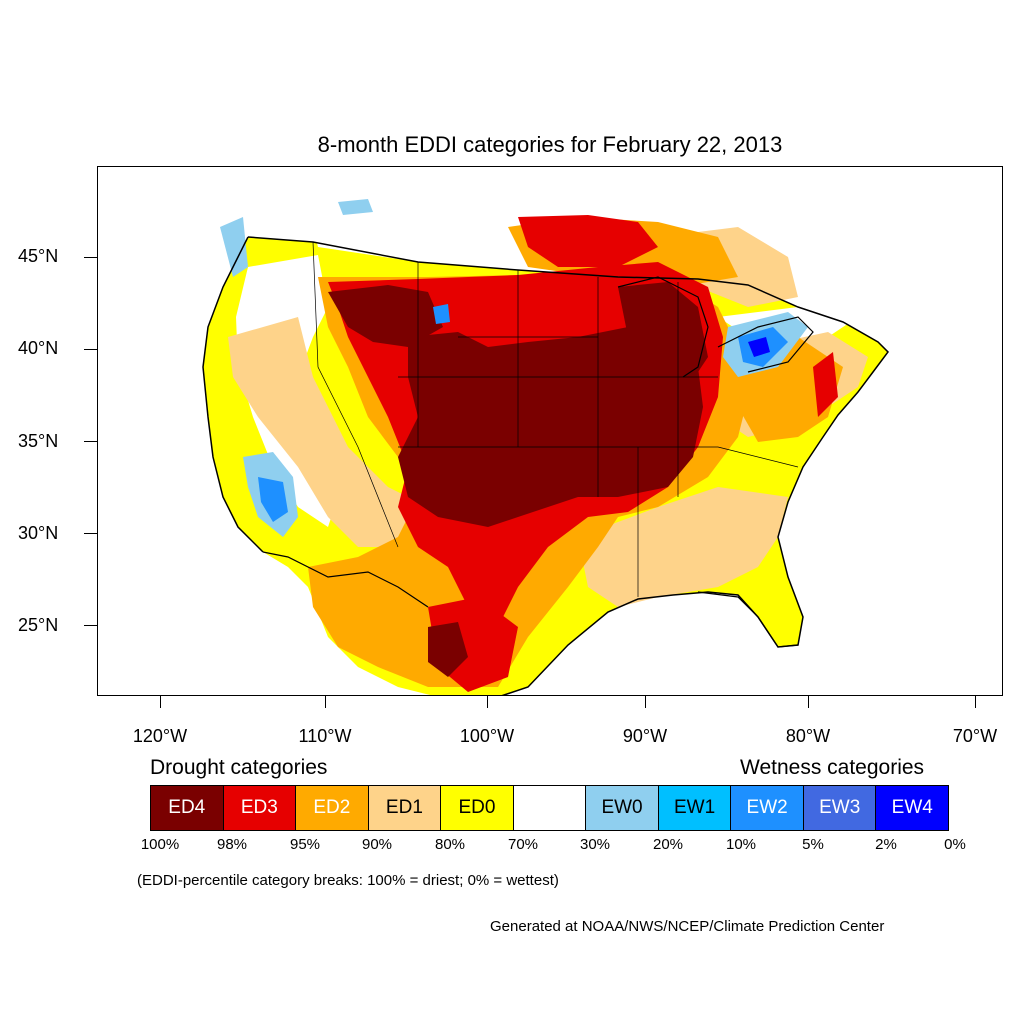 The width and height of the screenshot is (1024, 1024). Describe the element at coordinates (187, 808) in the screenshot. I see `legend-cell: ED4` at that location.